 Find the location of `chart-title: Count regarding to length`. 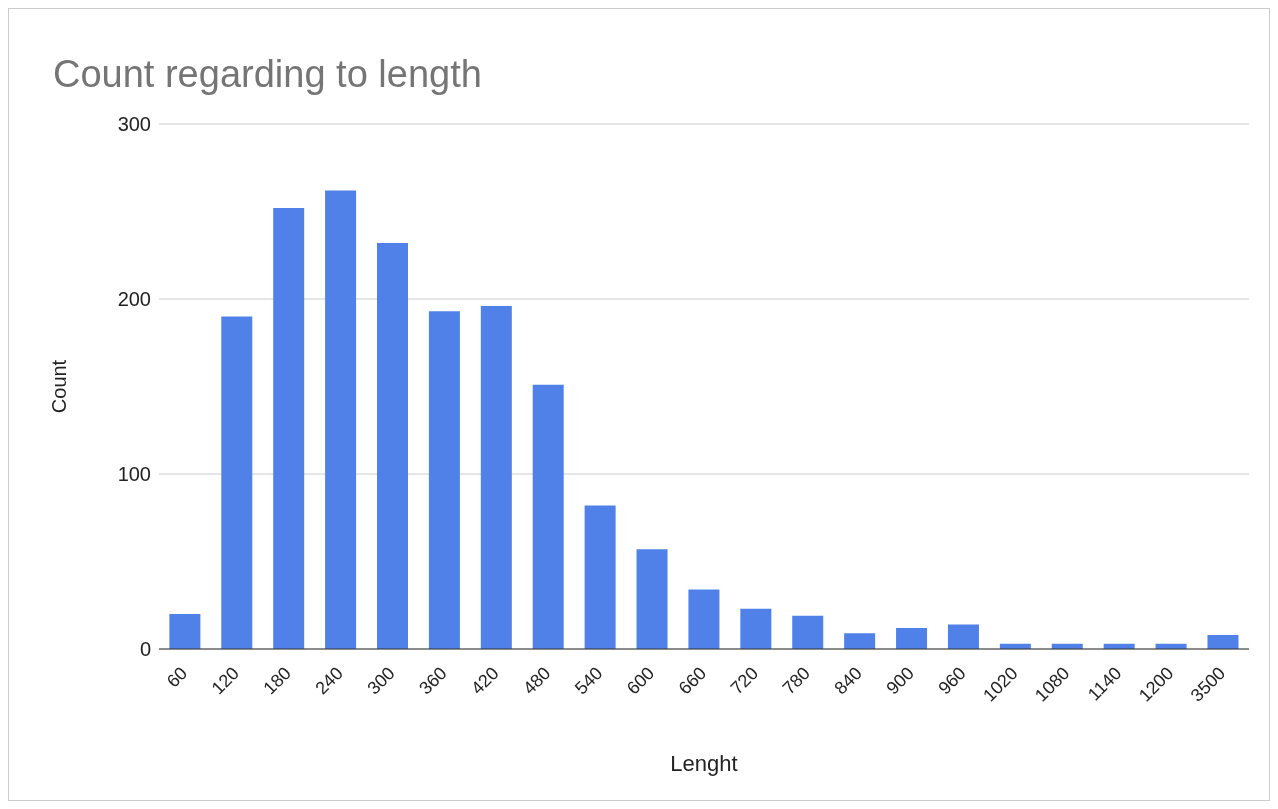

chart-title: Count regarding to length is located at coordinates (267, 74).